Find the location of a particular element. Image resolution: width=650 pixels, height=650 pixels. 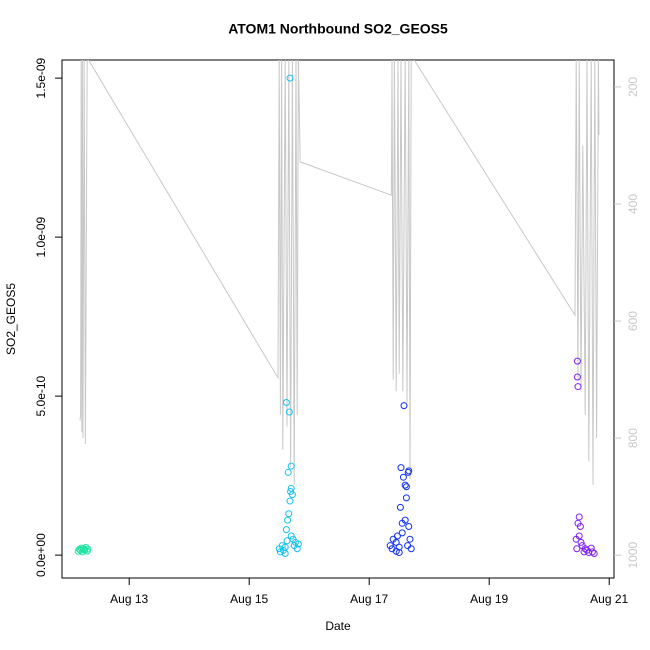

y2-tick-label: 1000 is located at coordinates (633, 555).